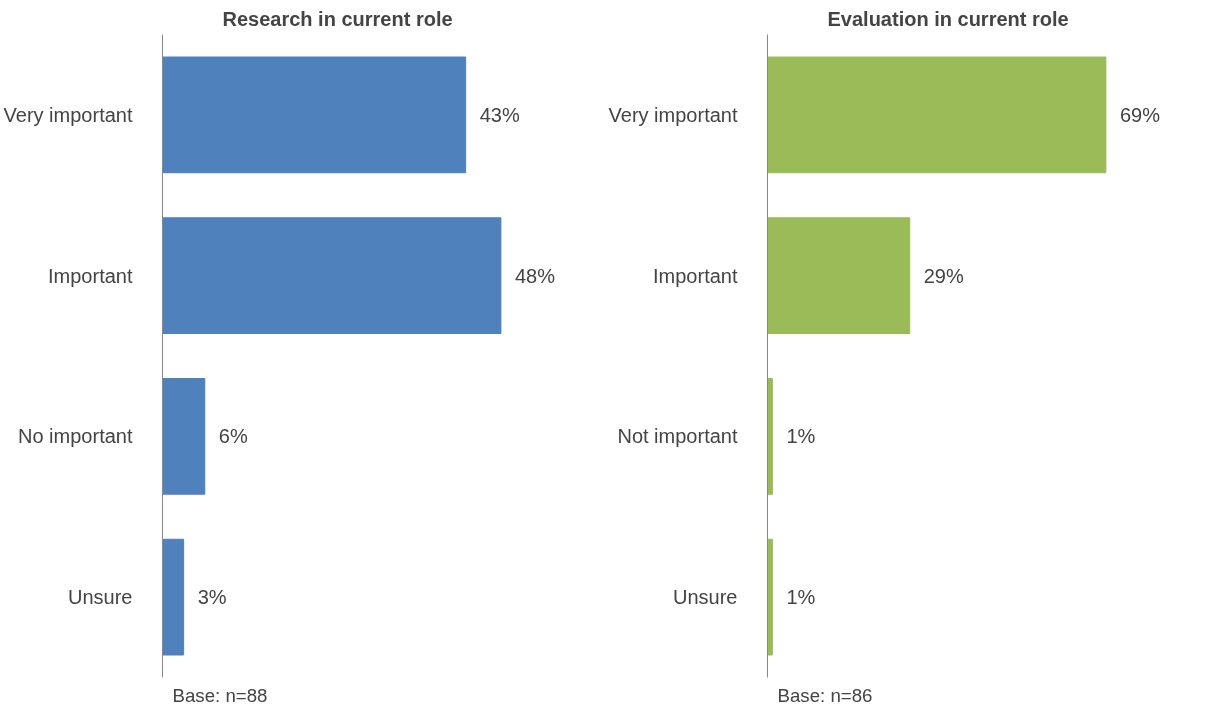 This screenshot has height=720, width=1222. Describe the element at coordinates (677, 436) in the screenshot. I see `y-tick-label: Not important` at that location.